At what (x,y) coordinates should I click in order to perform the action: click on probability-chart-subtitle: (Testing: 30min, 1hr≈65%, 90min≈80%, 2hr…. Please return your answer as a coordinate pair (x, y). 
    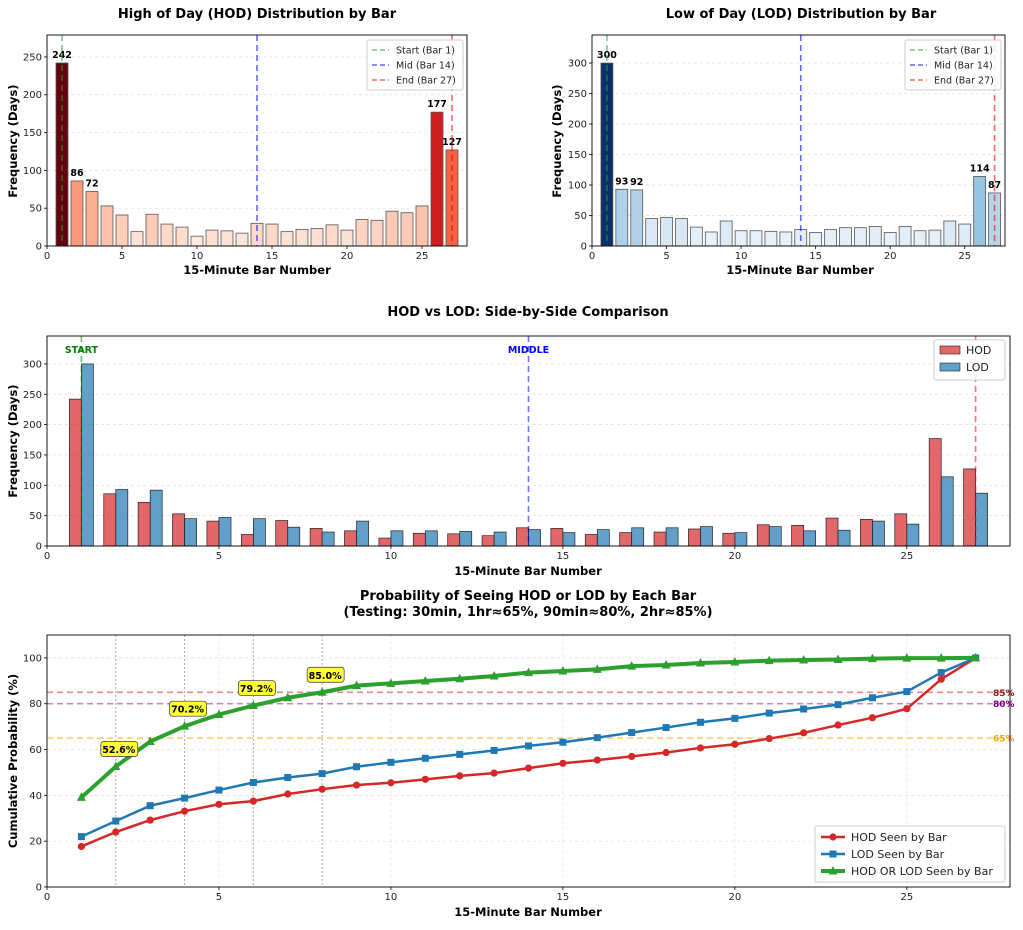
    Looking at the image, I should click on (527, 612).